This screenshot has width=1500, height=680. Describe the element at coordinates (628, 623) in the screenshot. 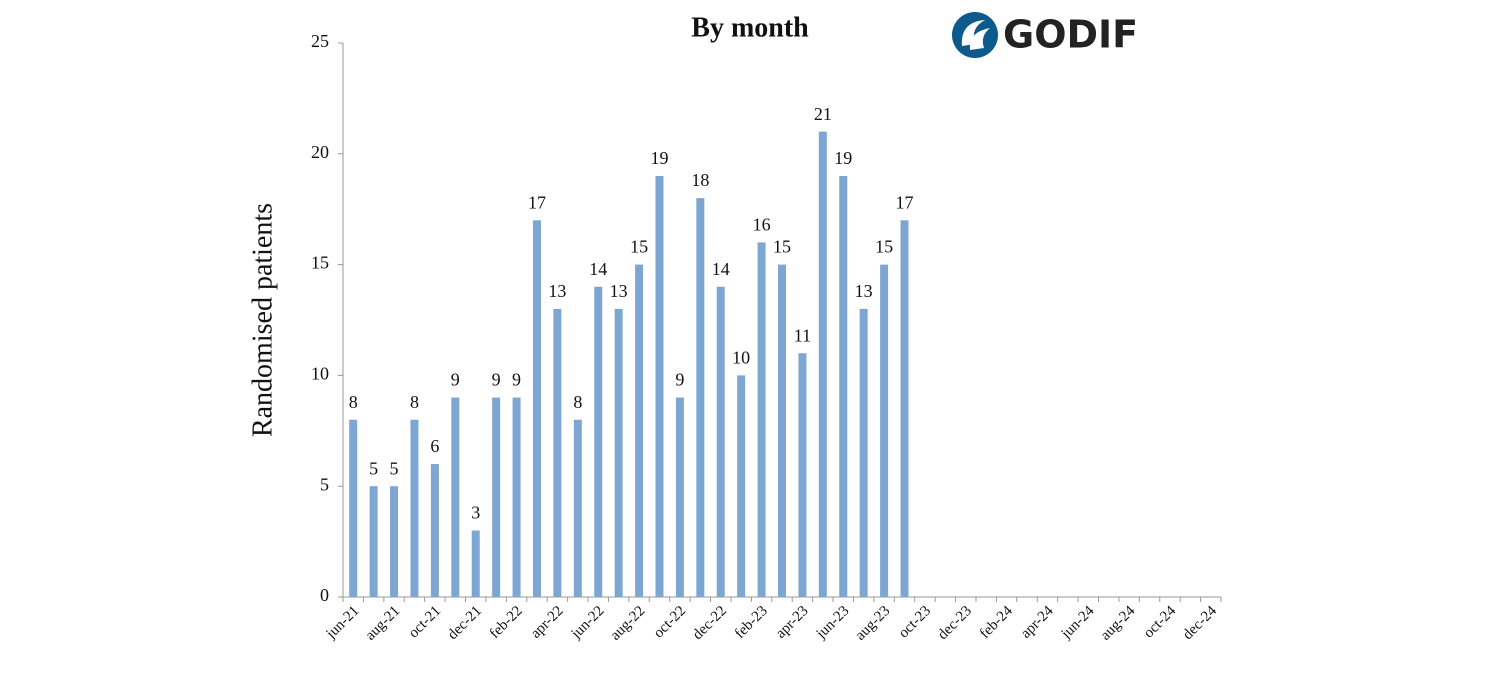

I see `x-tick-label: aug-22` at that location.